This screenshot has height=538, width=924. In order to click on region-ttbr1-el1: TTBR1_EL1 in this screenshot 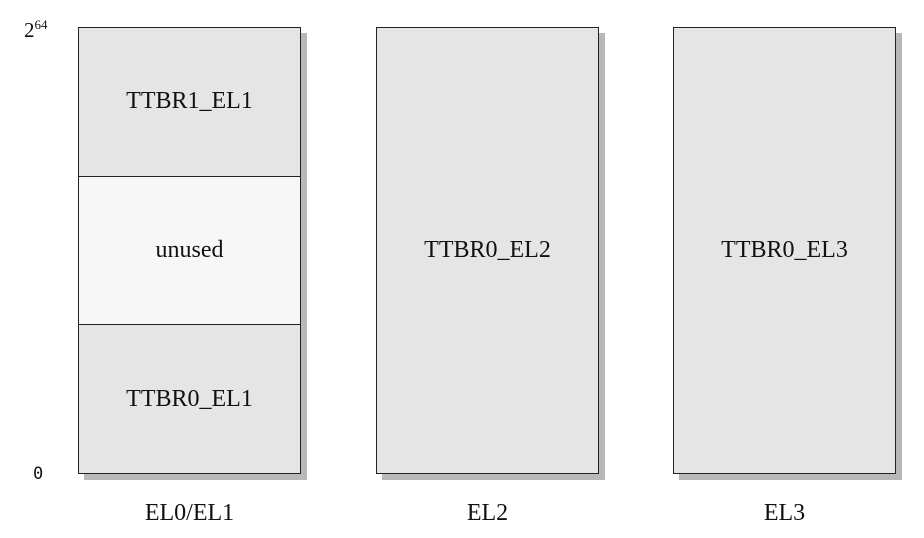, I will do `click(189, 101)`.